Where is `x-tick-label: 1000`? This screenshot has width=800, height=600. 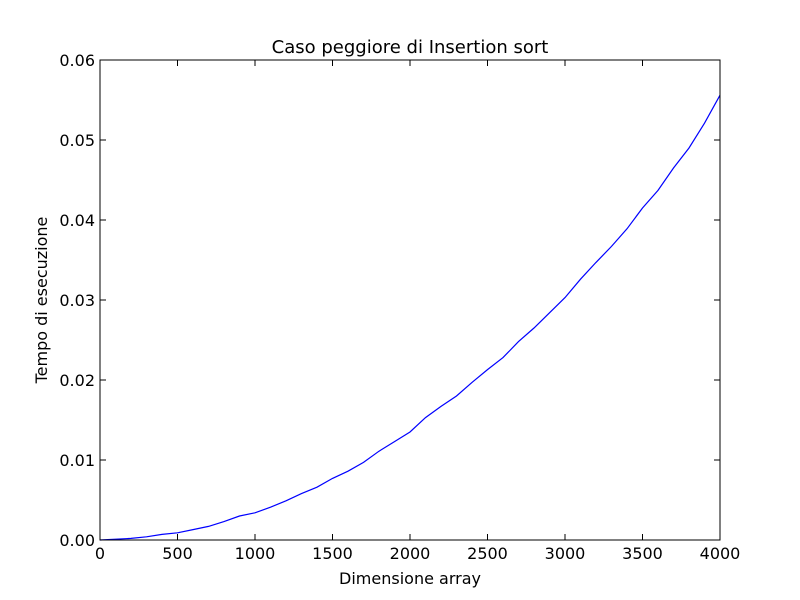 x-tick-label: 1000 is located at coordinates (255, 553).